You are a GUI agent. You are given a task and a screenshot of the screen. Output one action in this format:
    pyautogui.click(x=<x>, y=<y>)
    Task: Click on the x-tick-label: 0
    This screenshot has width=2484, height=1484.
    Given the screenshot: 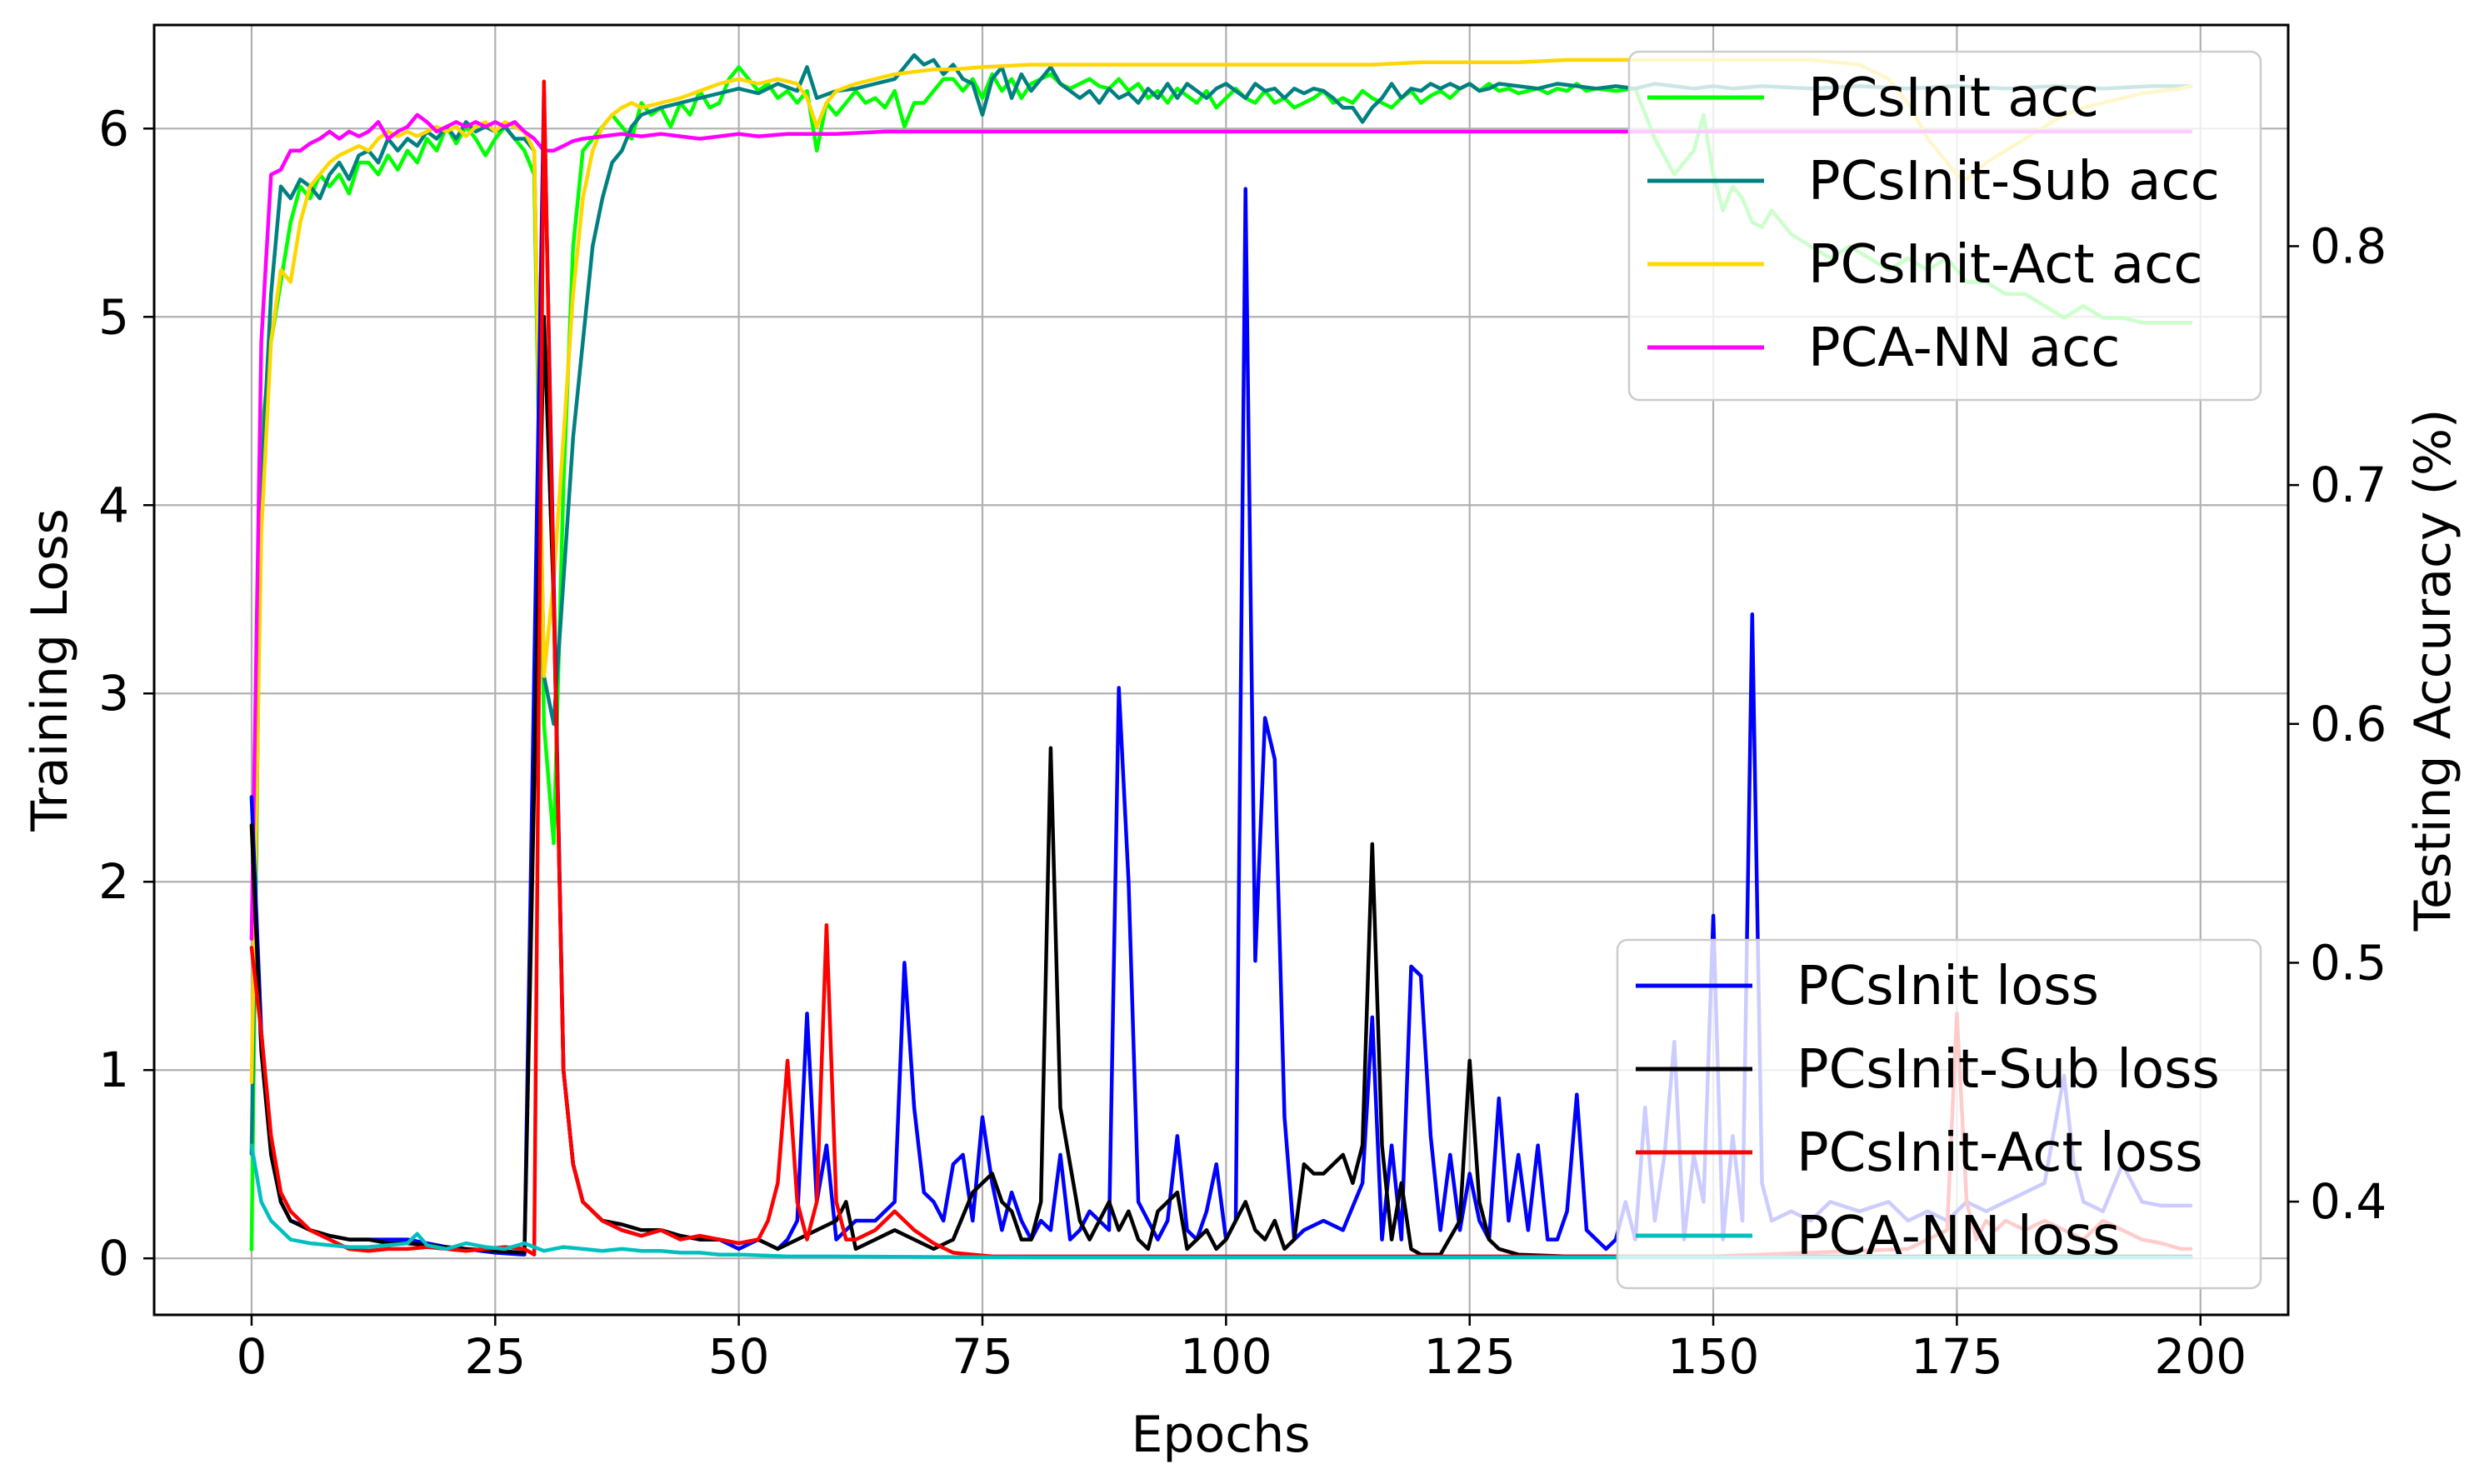 What is the action you would take?
    pyautogui.click(x=251, y=1356)
    